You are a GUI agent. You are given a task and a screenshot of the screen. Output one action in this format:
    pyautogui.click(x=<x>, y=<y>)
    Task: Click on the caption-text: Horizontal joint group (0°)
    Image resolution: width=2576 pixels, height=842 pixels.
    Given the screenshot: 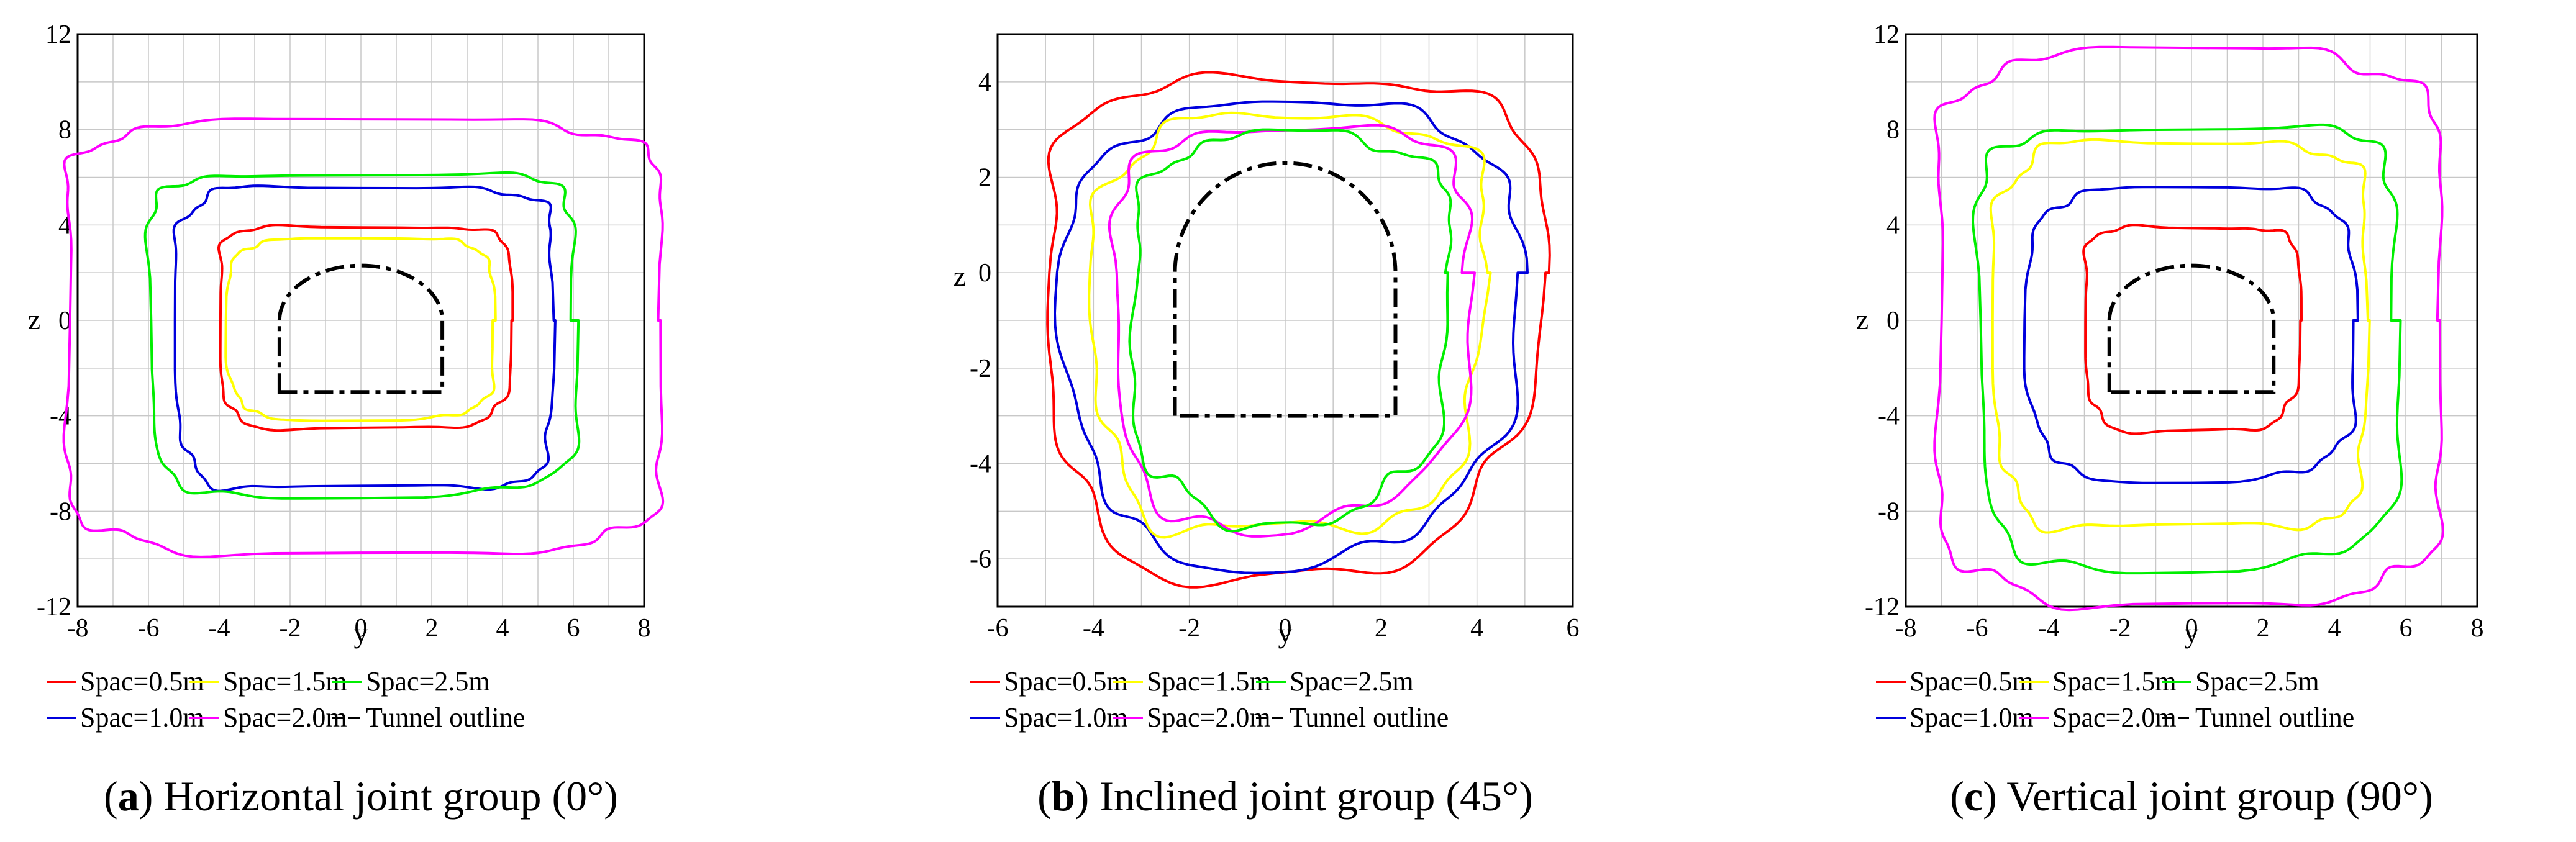 What is the action you would take?
    pyautogui.click(x=385, y=796)
    